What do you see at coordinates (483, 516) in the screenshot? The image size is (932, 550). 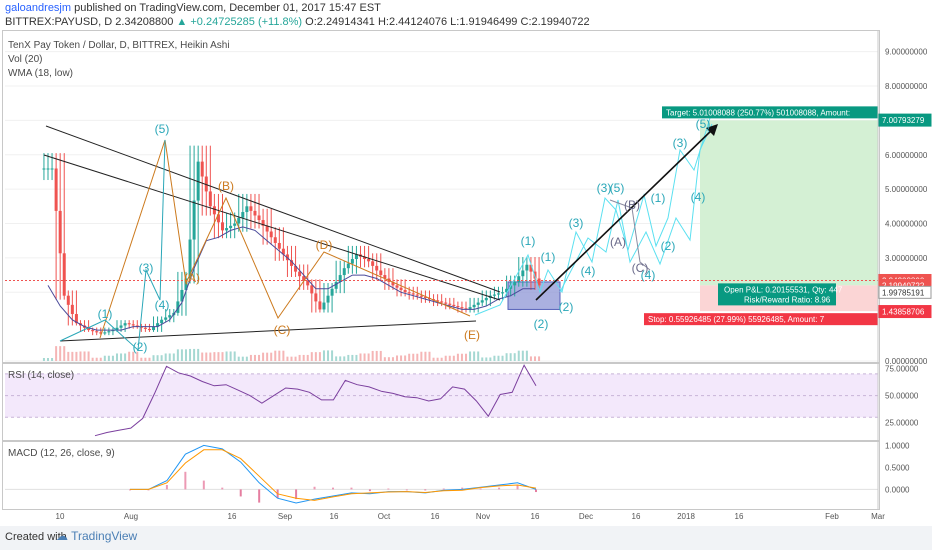 I see `x-tick-label: Nov` at bounding box center [483, 516].